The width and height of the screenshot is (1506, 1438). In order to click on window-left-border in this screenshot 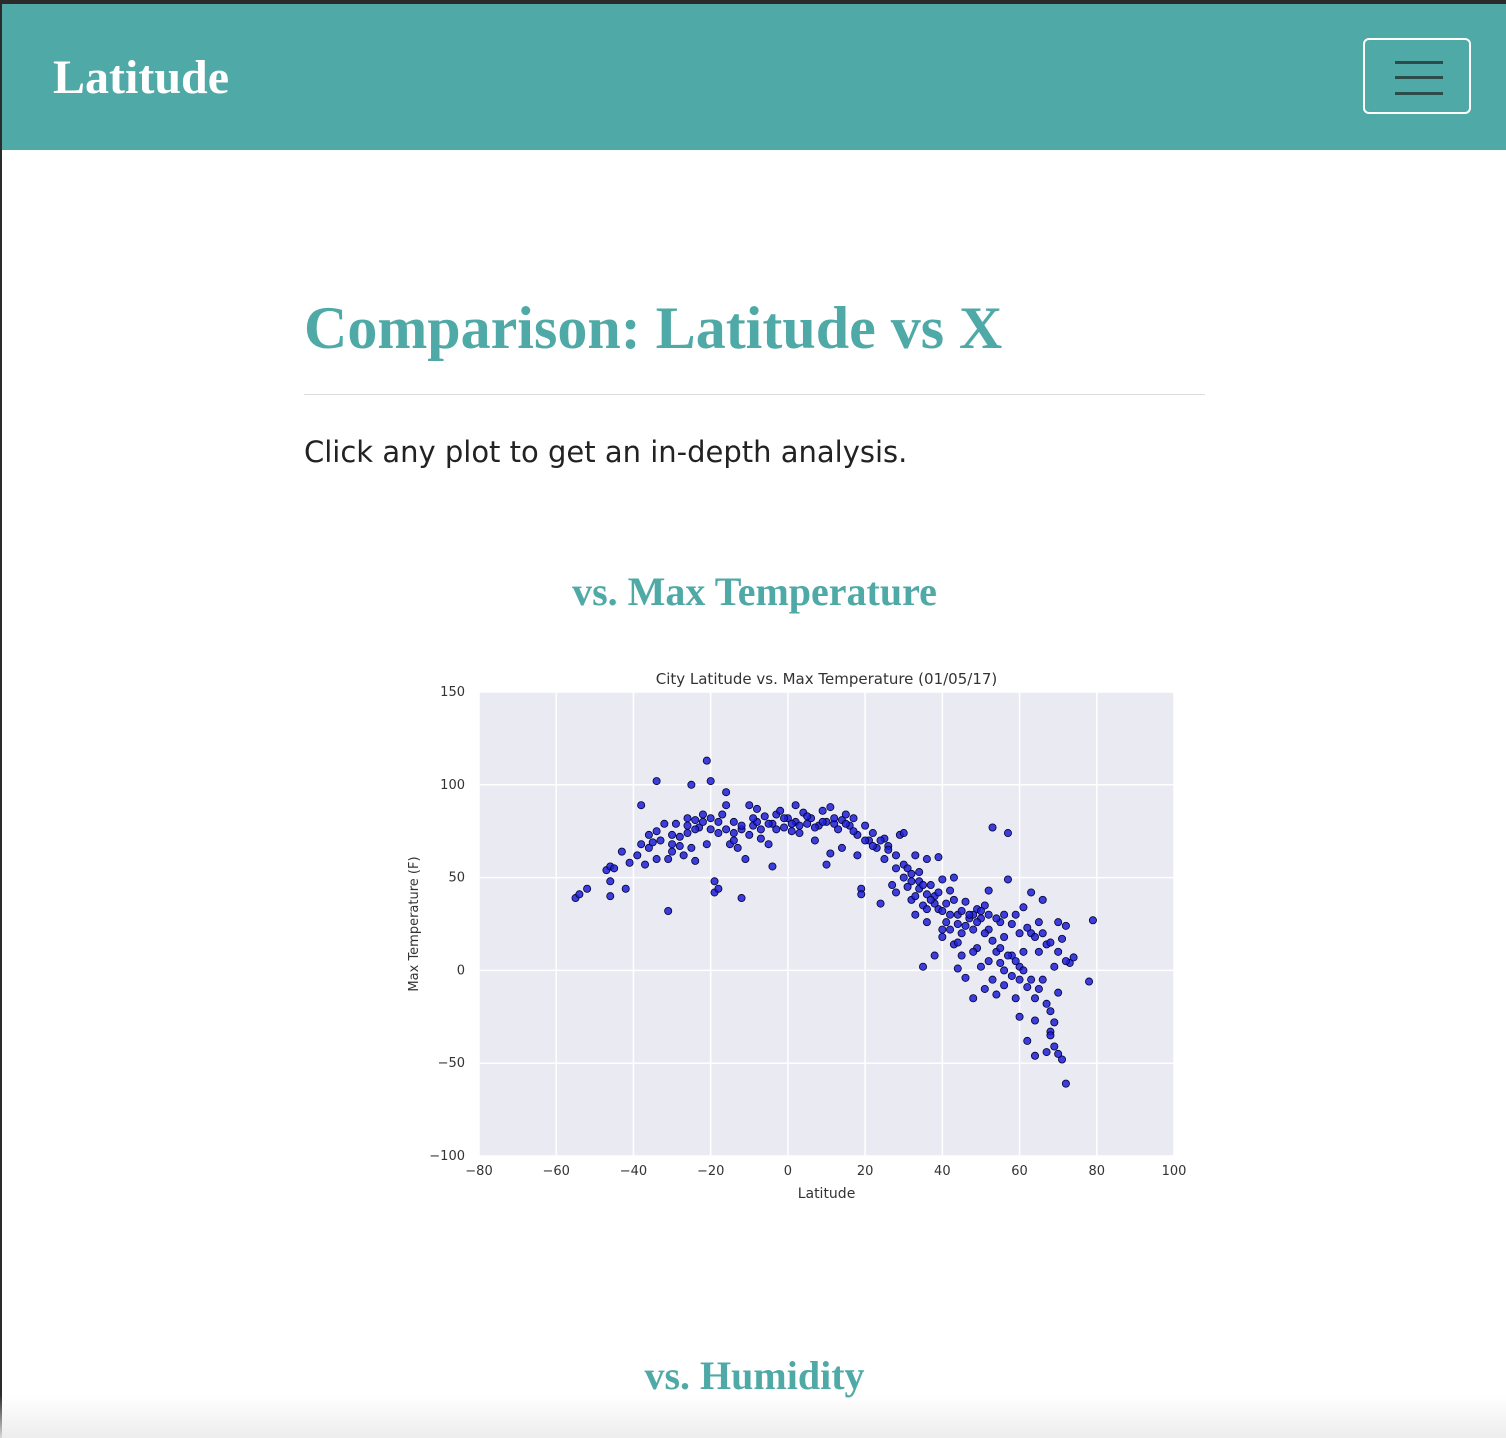, I will do `click(1, 719)`.